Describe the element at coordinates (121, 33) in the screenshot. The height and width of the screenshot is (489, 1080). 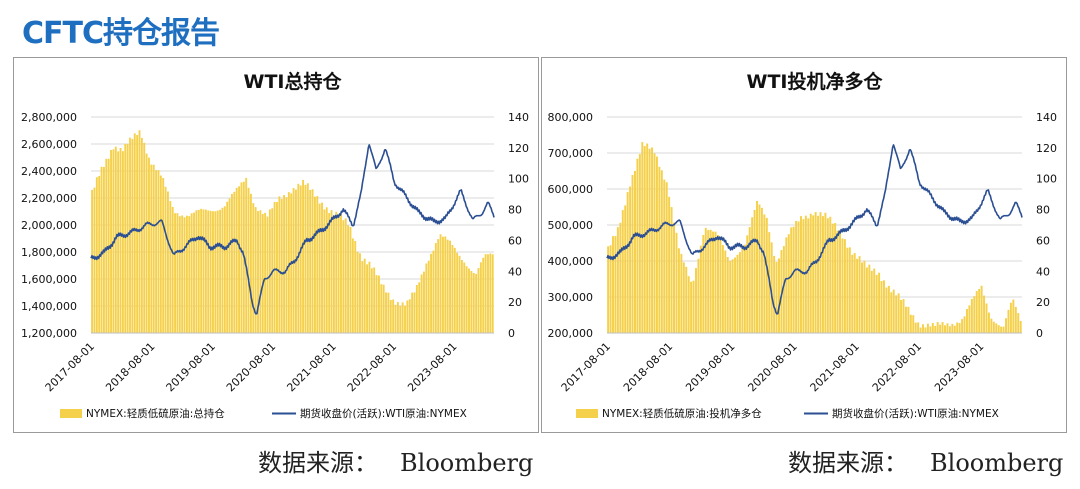
I see `page-title: CFTC持仓报告` at that location.